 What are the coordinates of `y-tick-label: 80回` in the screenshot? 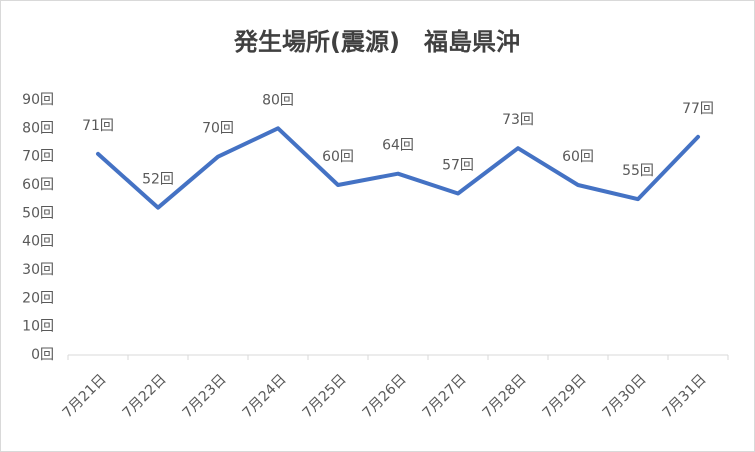 It's located at (38, 128).